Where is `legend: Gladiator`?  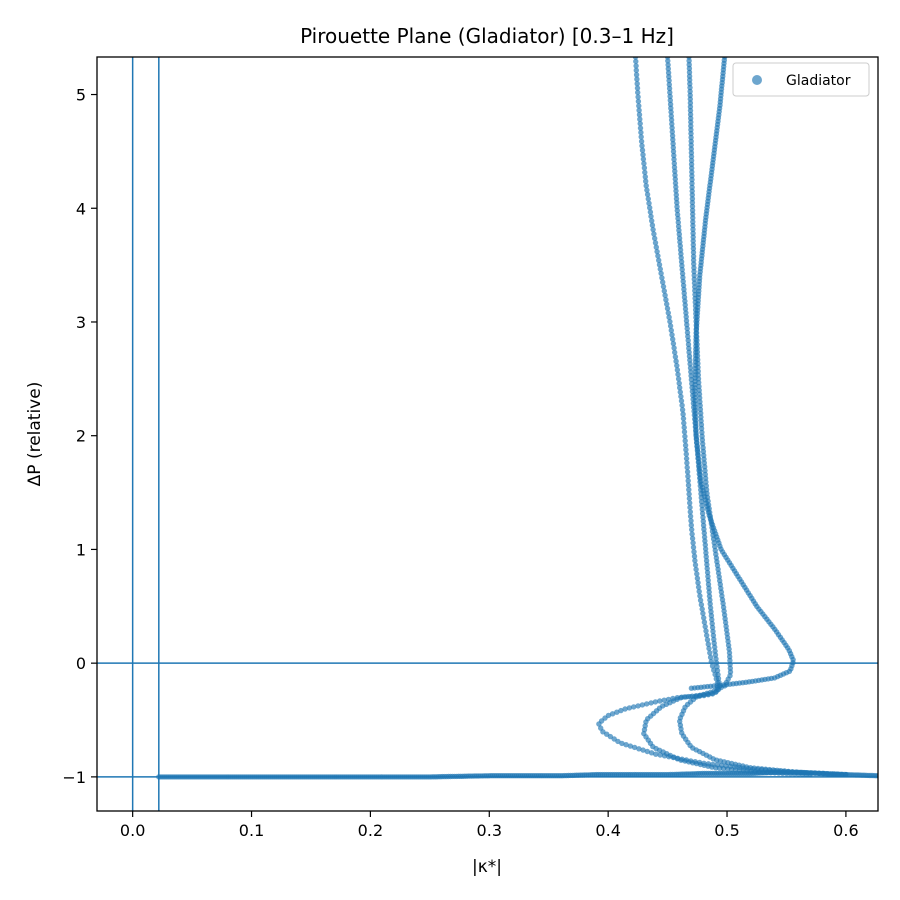
legend: Gladiator is located at coordinates (801, 79).